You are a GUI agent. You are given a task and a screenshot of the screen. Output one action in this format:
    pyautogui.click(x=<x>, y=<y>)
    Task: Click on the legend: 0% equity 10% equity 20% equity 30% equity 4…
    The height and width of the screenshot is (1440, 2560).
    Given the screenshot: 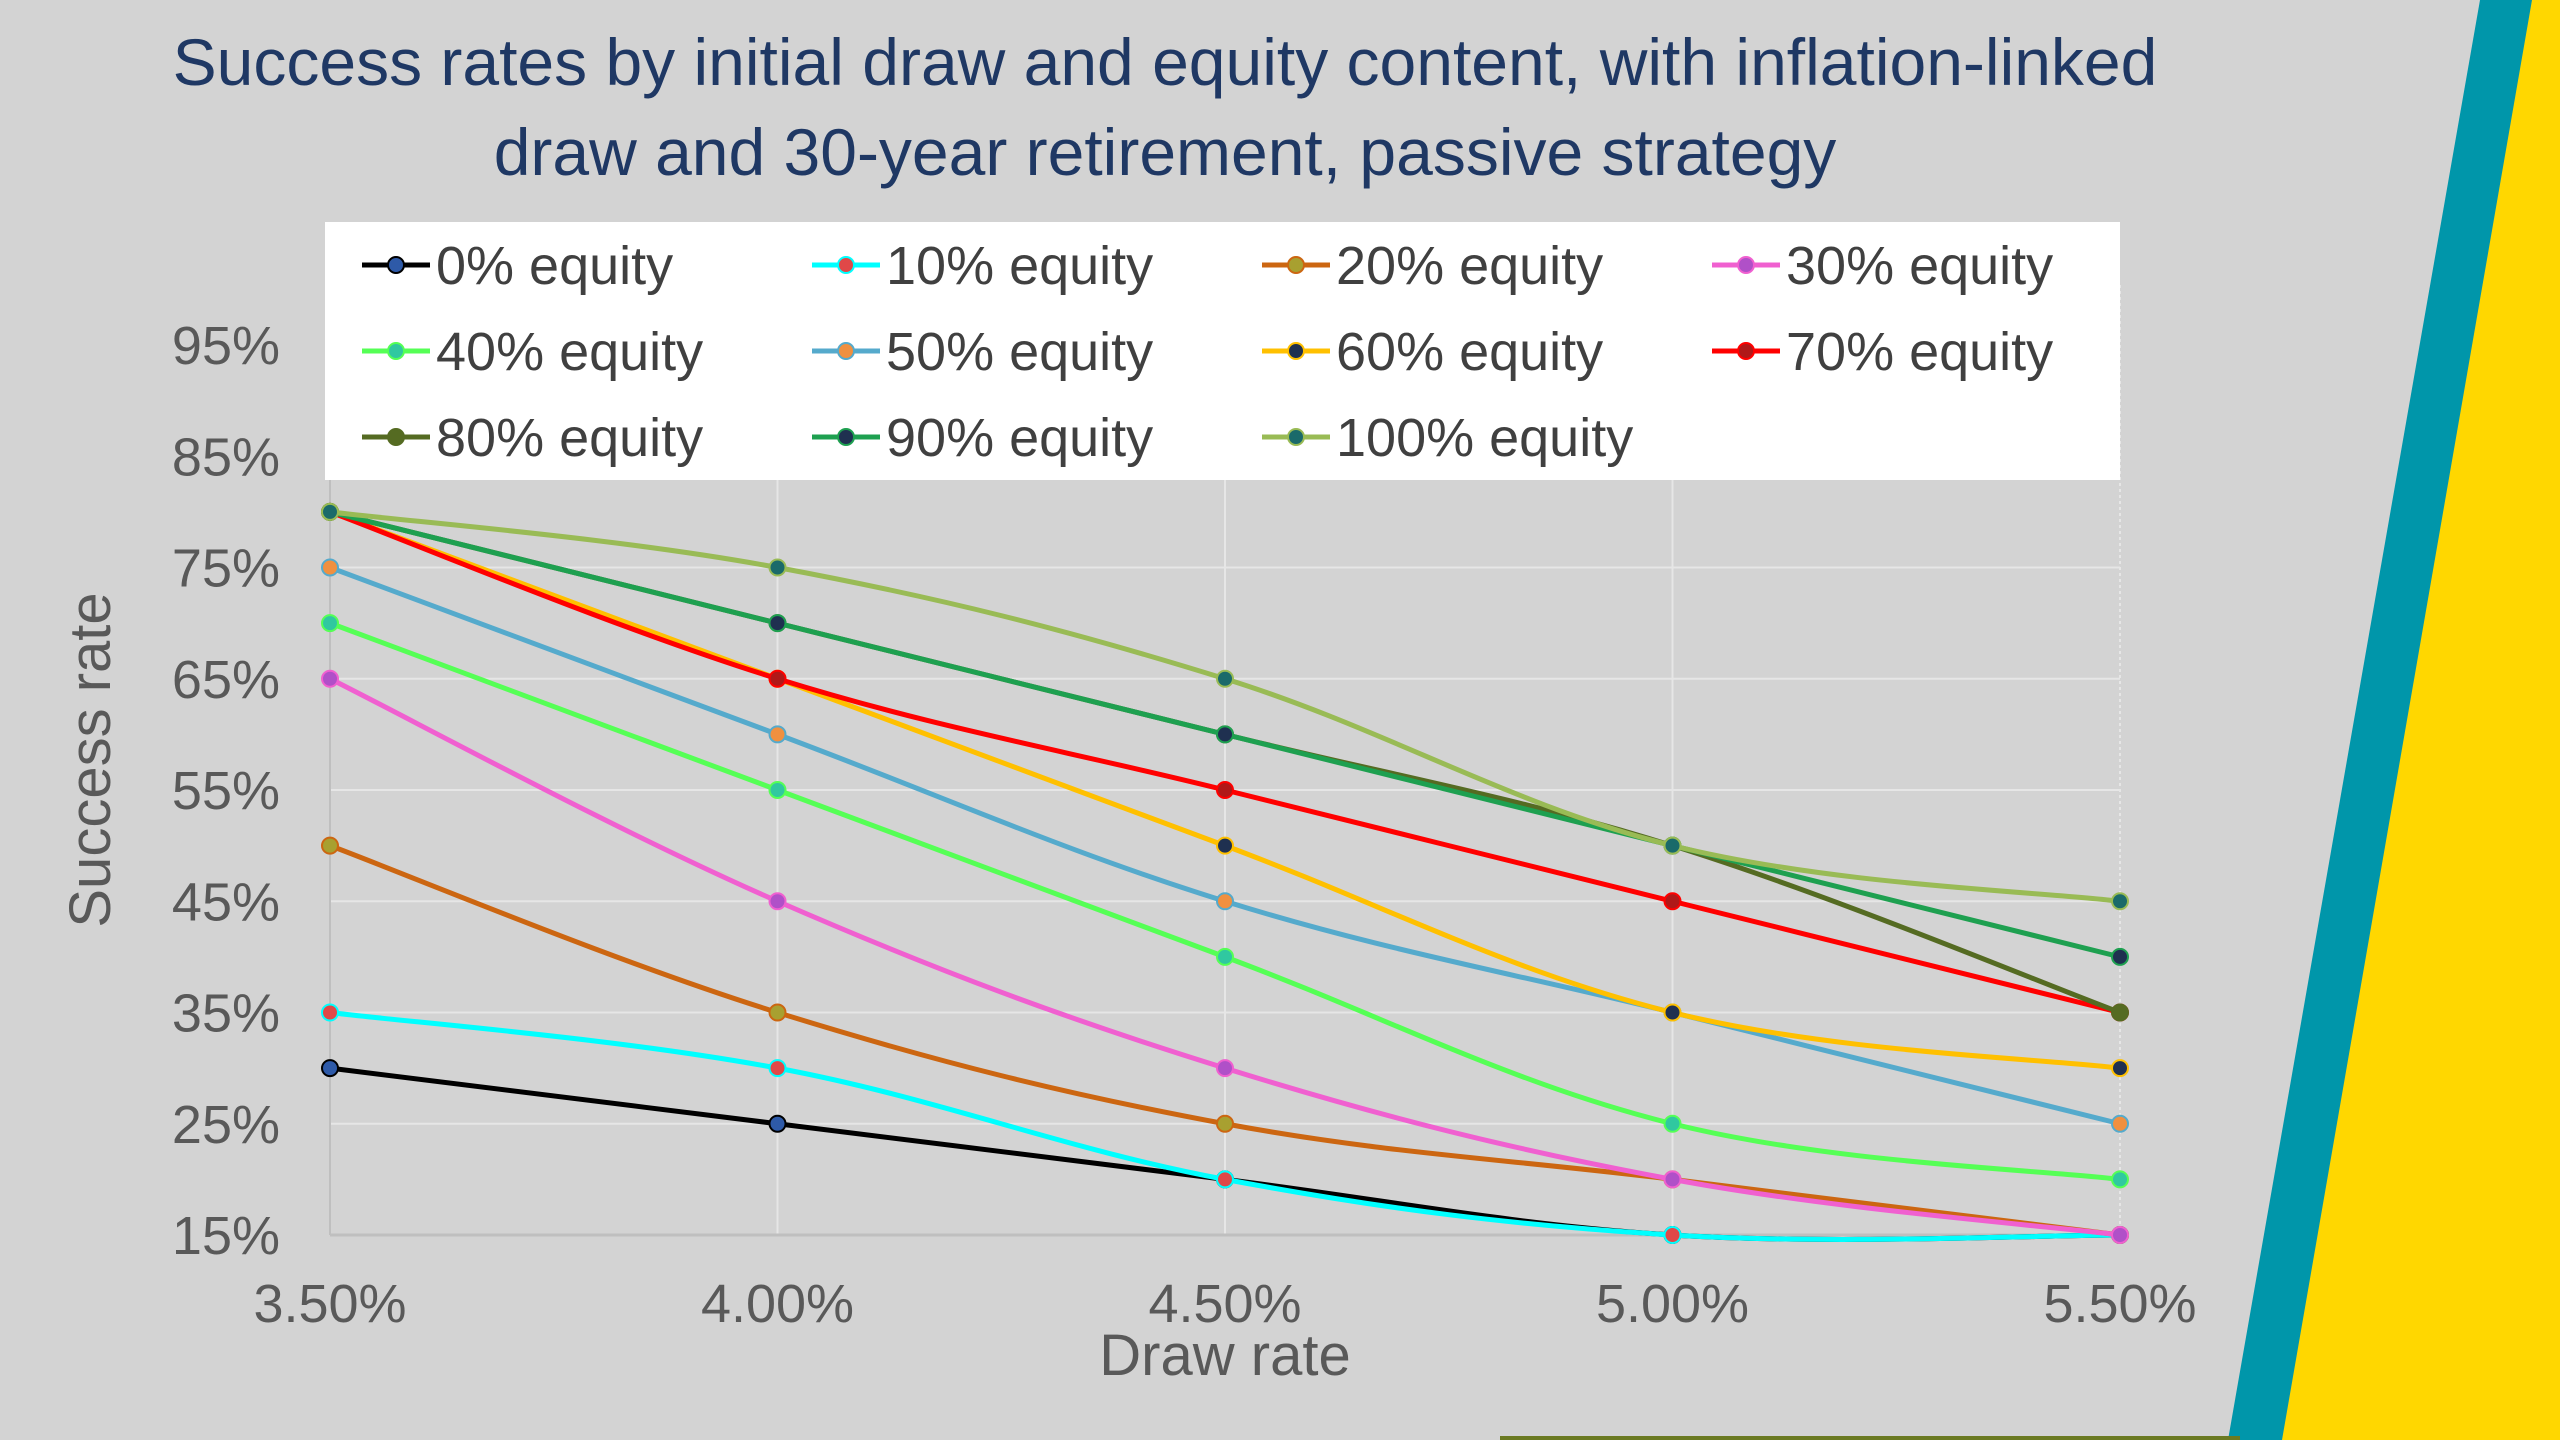 What is the action you would take?
    pyautogui.click(x=1222, y=351)
    